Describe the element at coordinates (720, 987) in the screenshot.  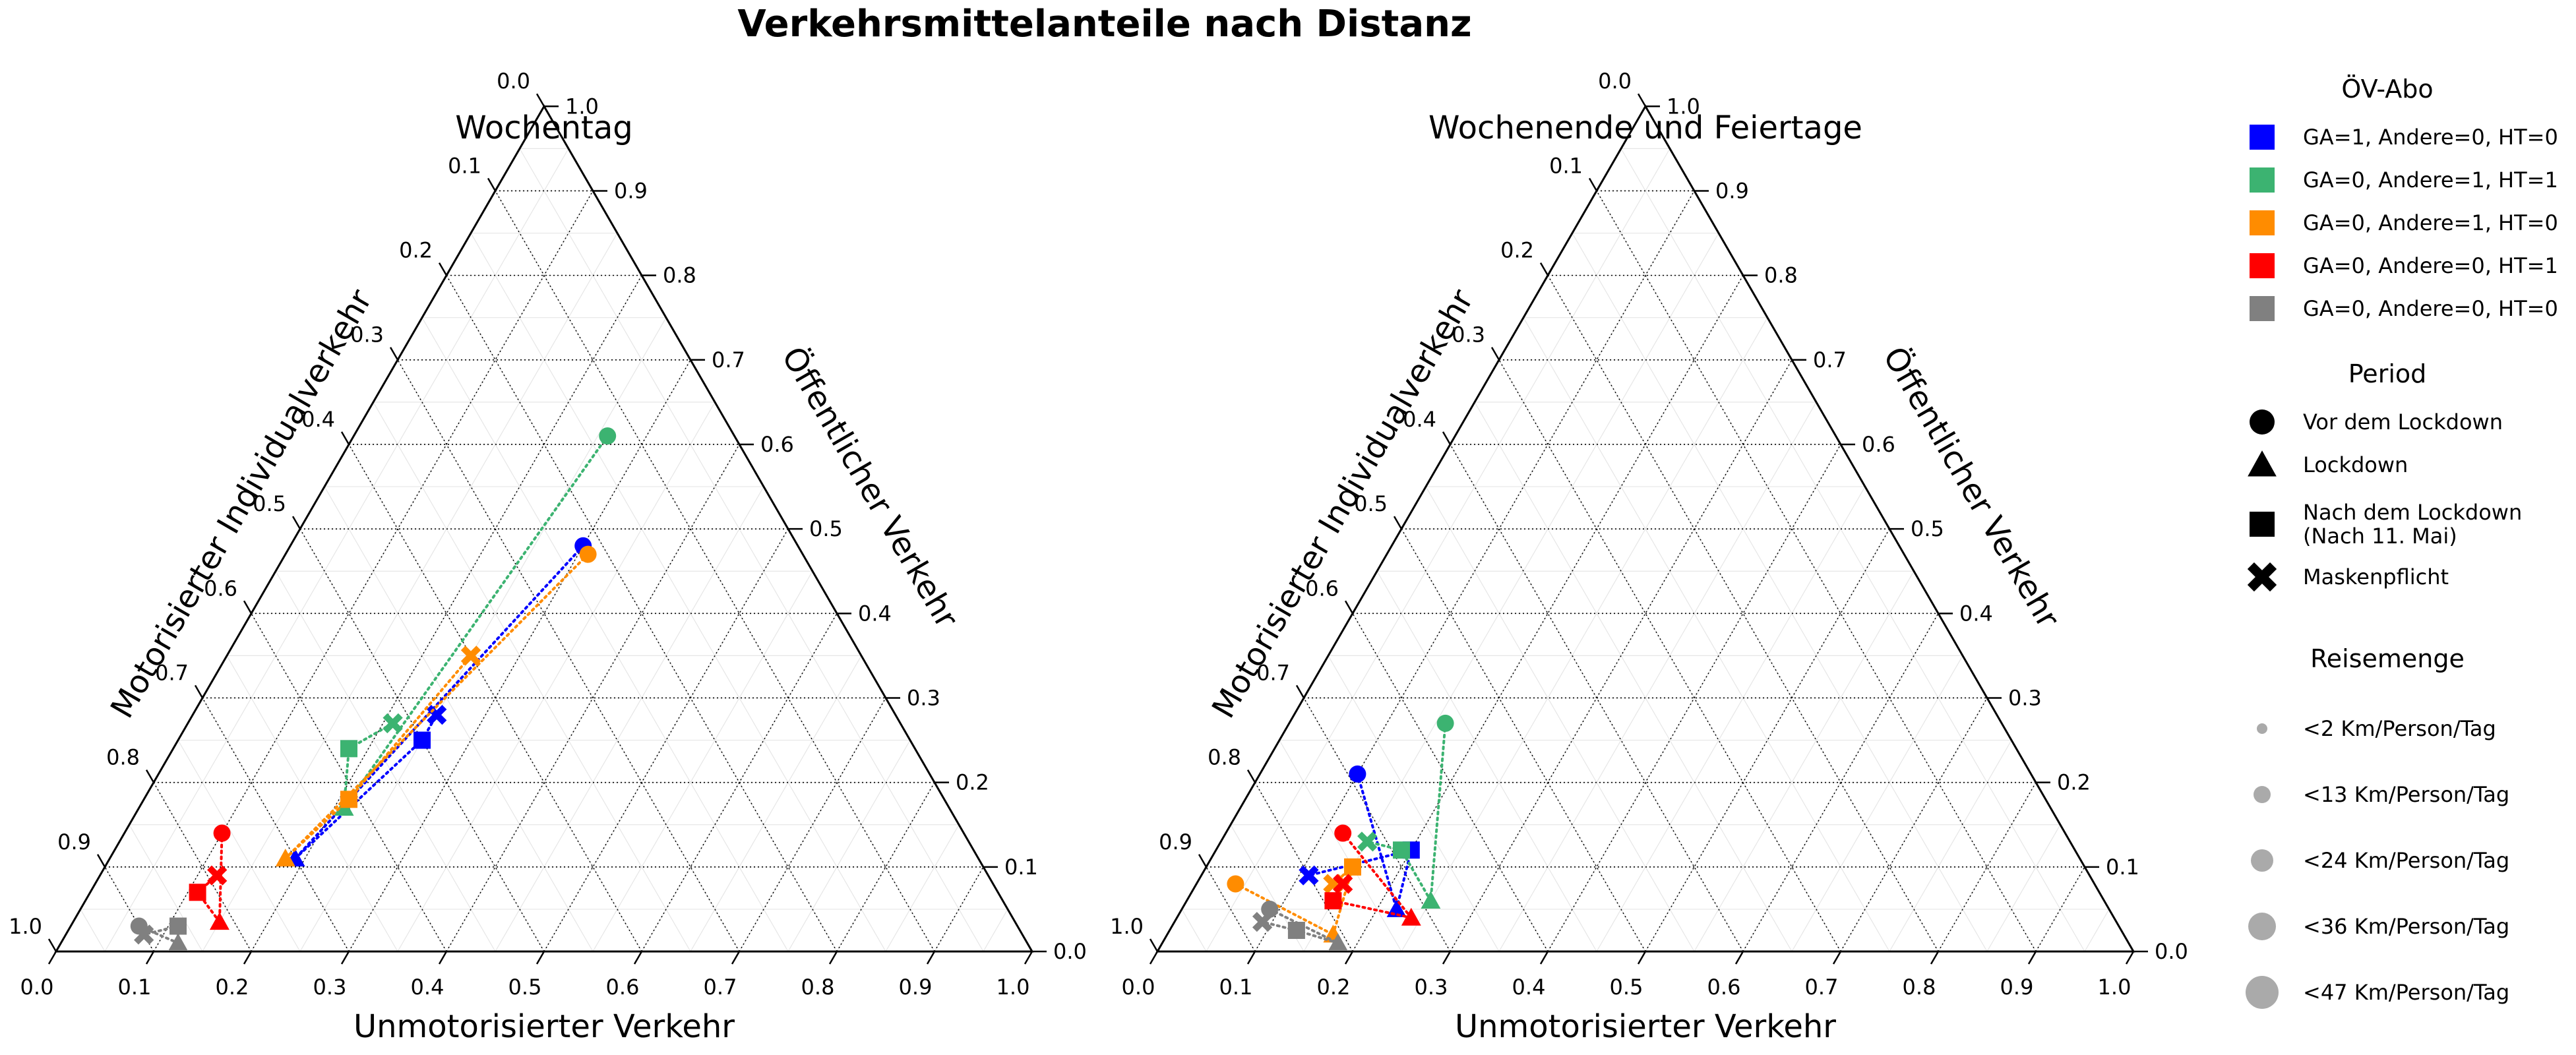
I see `tick-label-bottom: 0.7` at that location.